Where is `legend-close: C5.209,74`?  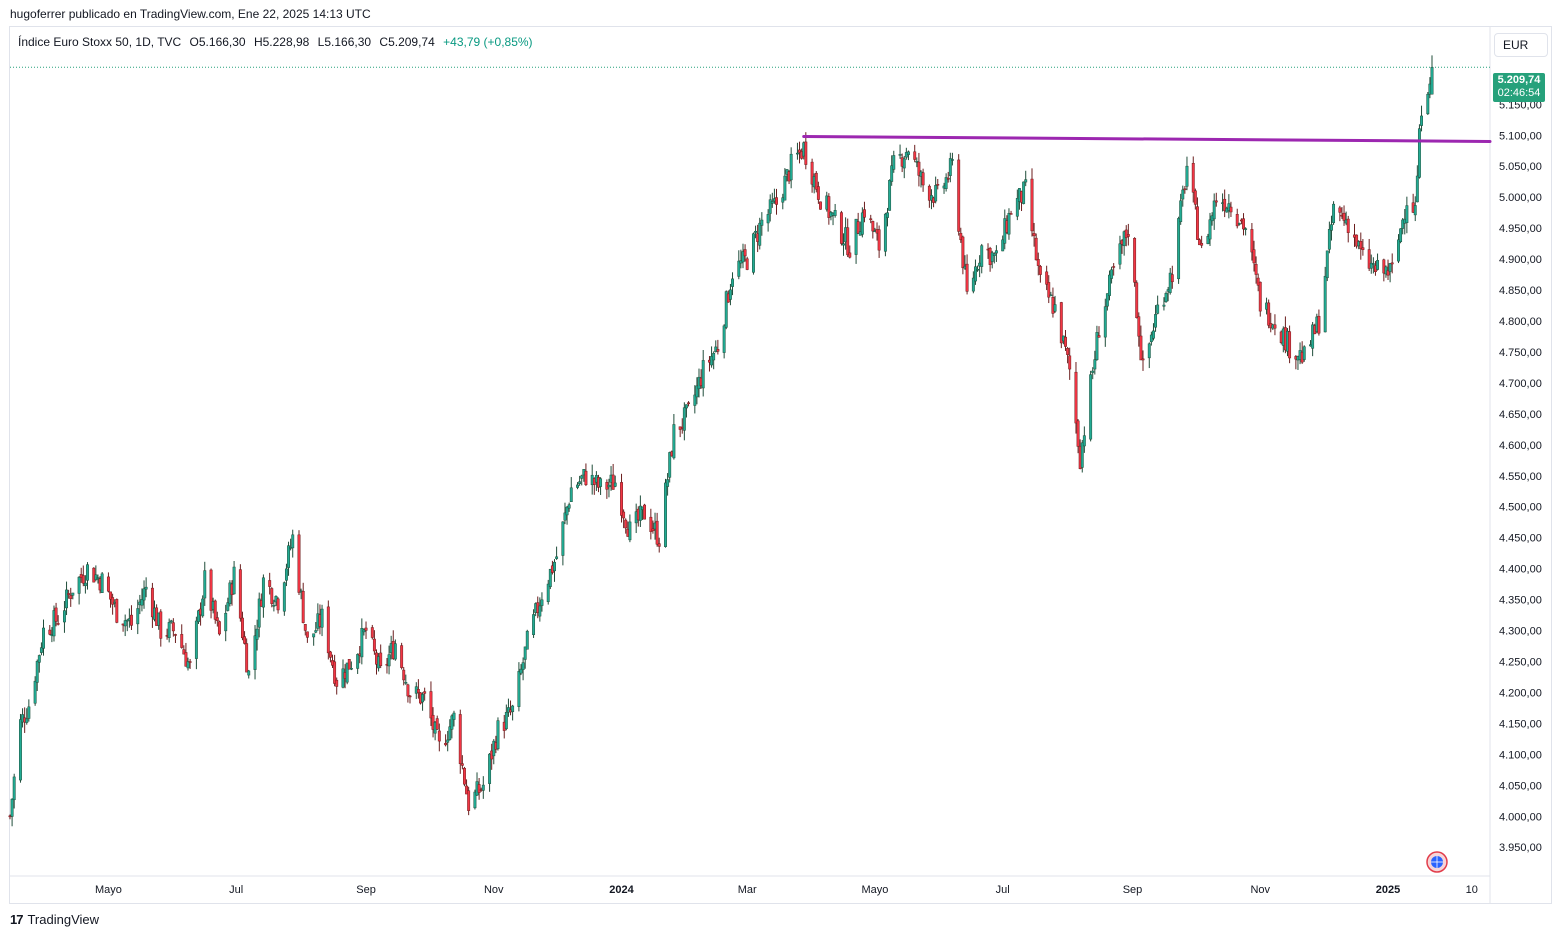 legend-close: C5.209,74 is located at coordinates (407, 42).